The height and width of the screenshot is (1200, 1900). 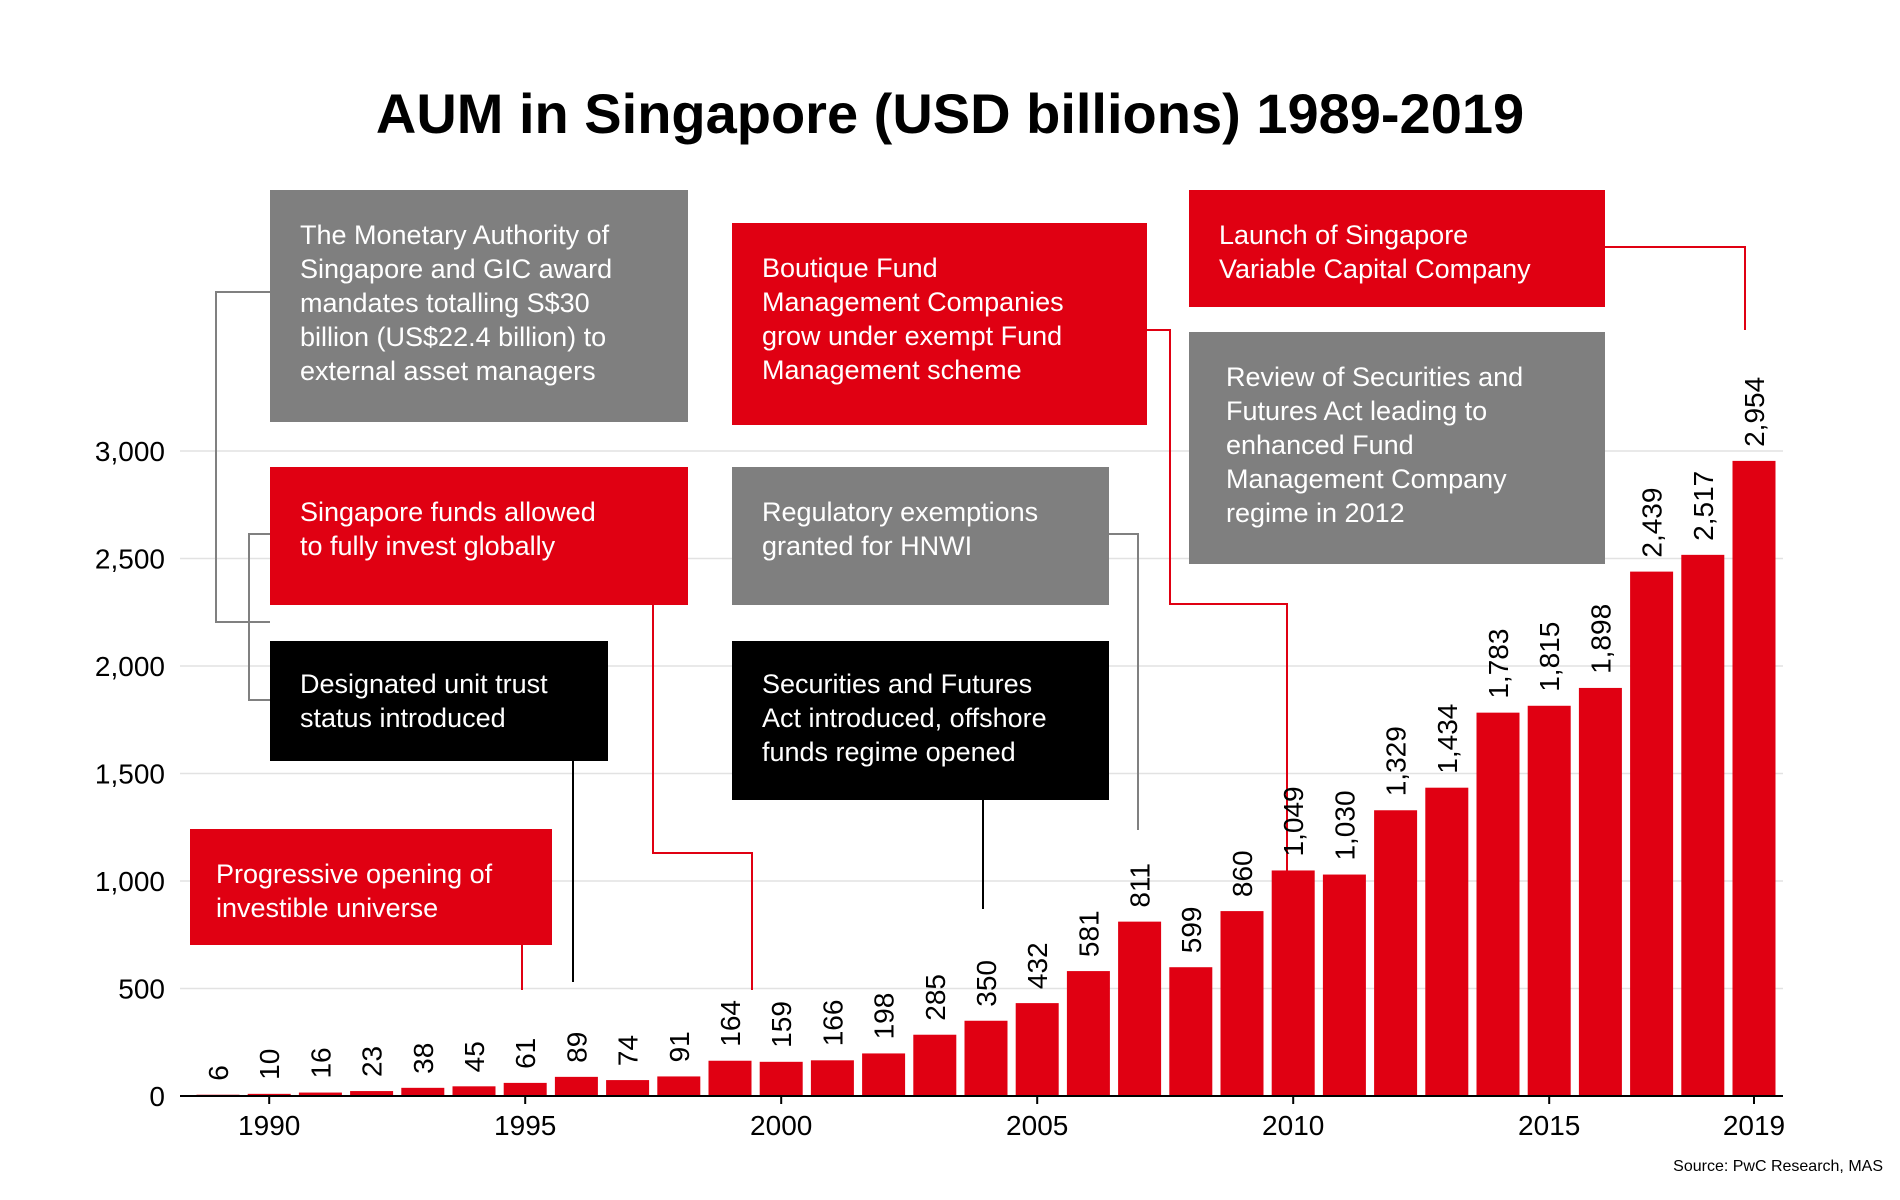 I want to click on value-label-1997: 74, so click(x=628, y=1050).